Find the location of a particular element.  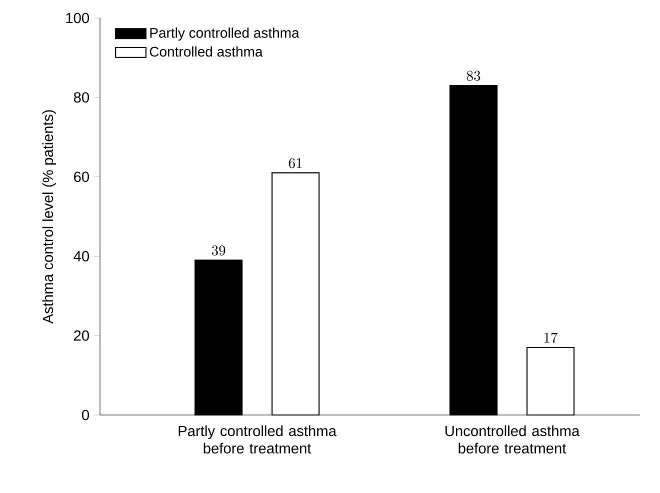

data-label: 83 is located at coordinates (473, 75).